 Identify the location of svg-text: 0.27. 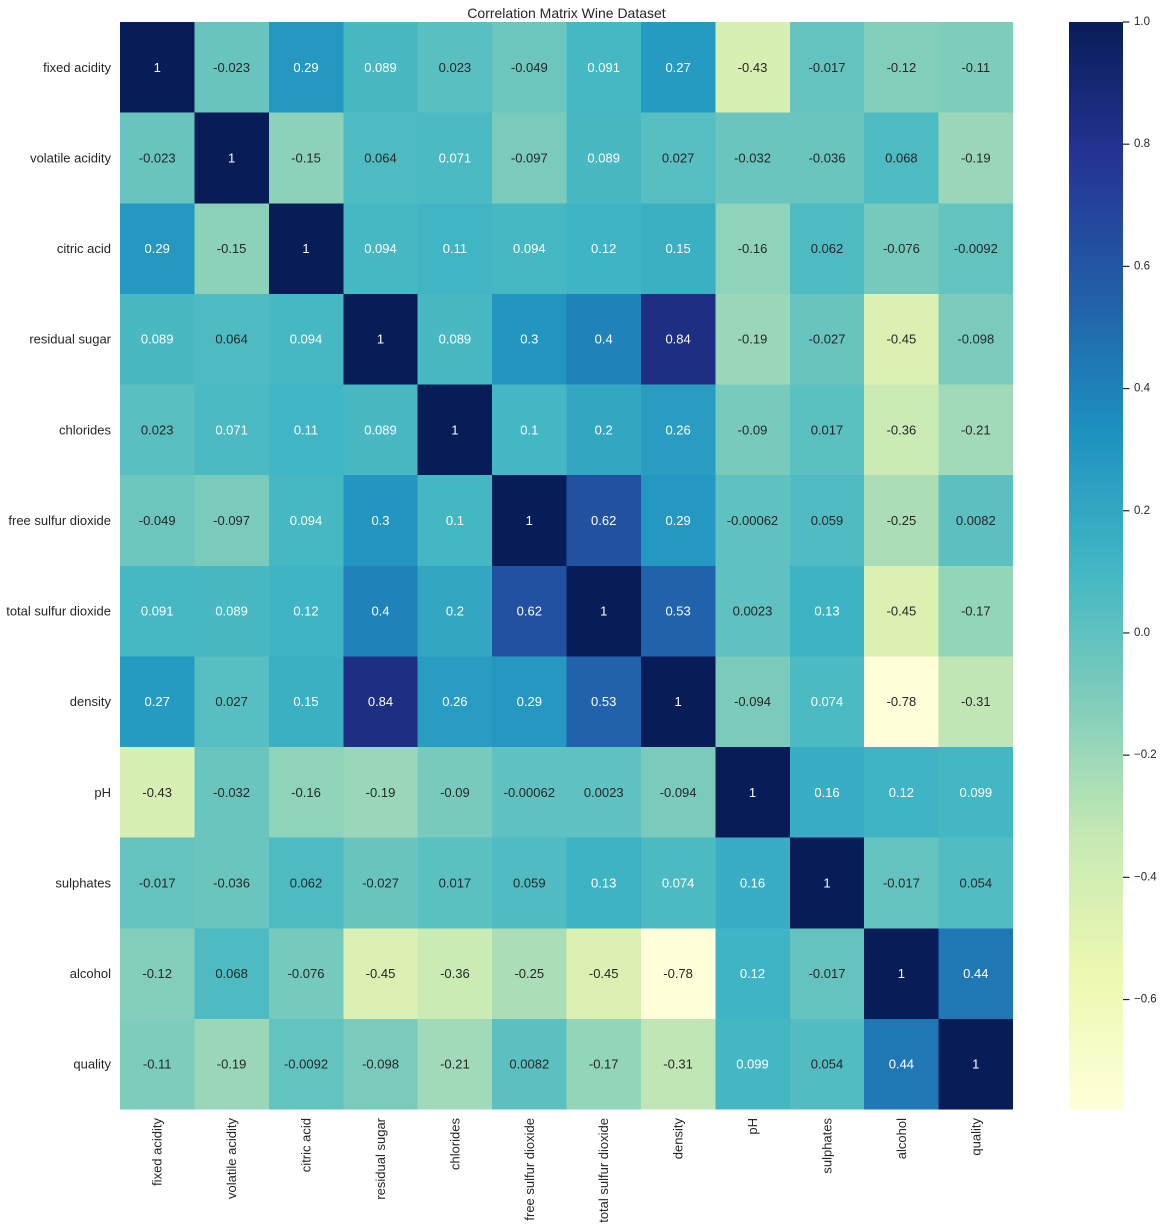
(157, 701).